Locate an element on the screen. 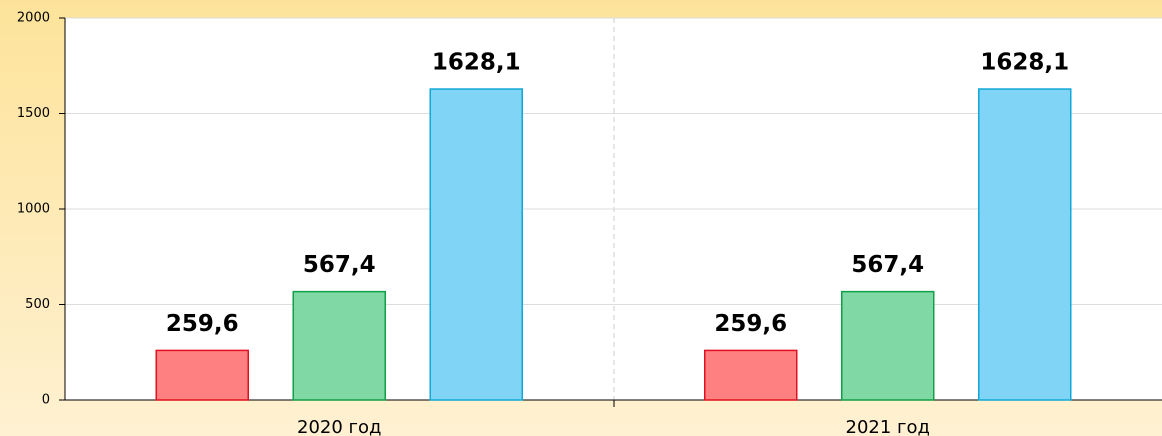 Image resolution: width=1162 pixels, height=436 pixels. y-tick-label: 1000 is located at coordinates (33, 209).